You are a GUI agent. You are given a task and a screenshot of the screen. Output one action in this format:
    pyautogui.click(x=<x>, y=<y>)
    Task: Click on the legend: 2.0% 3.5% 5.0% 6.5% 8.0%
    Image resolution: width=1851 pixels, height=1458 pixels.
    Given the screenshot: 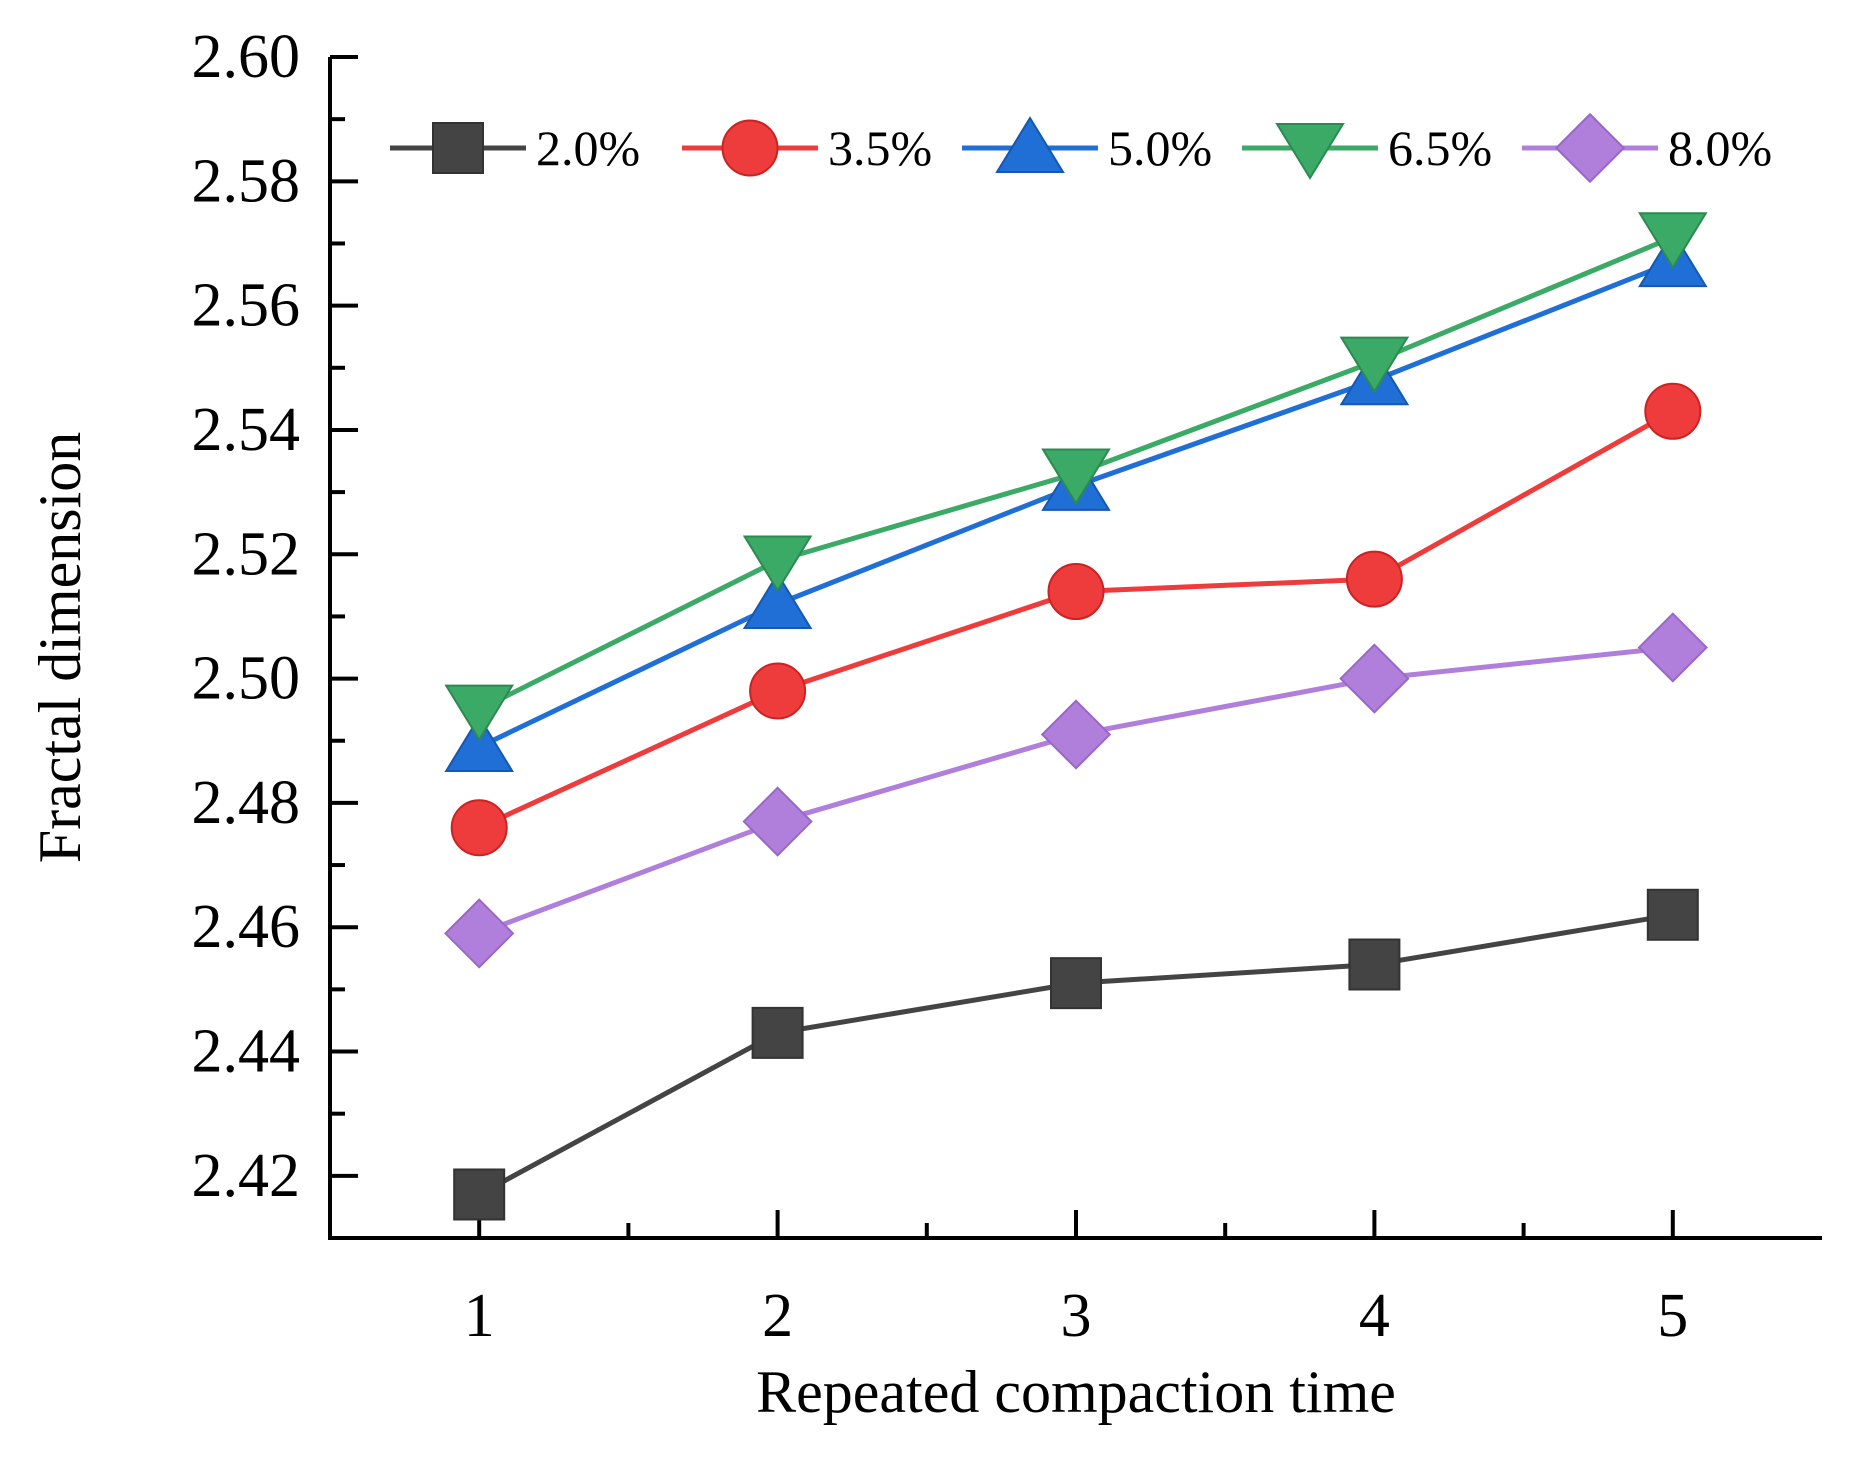 What is the action you would take?
    pyautogui.click(x=1081, y=148)
    